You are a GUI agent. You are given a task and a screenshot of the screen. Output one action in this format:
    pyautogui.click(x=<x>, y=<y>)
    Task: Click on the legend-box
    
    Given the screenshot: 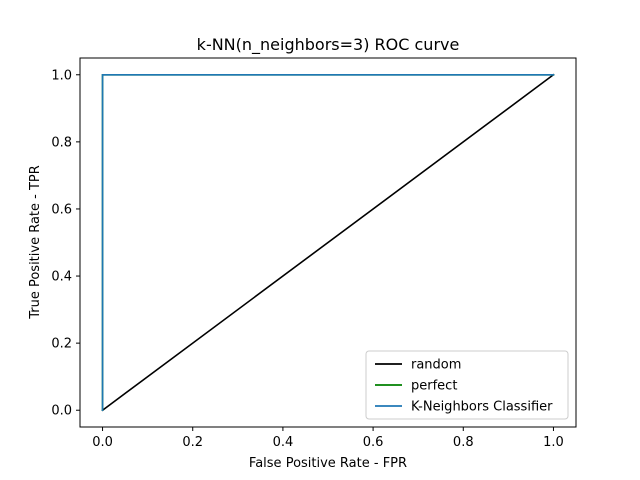 What is the action you would take?
    pyautogui.click(x=467, y=385)
    